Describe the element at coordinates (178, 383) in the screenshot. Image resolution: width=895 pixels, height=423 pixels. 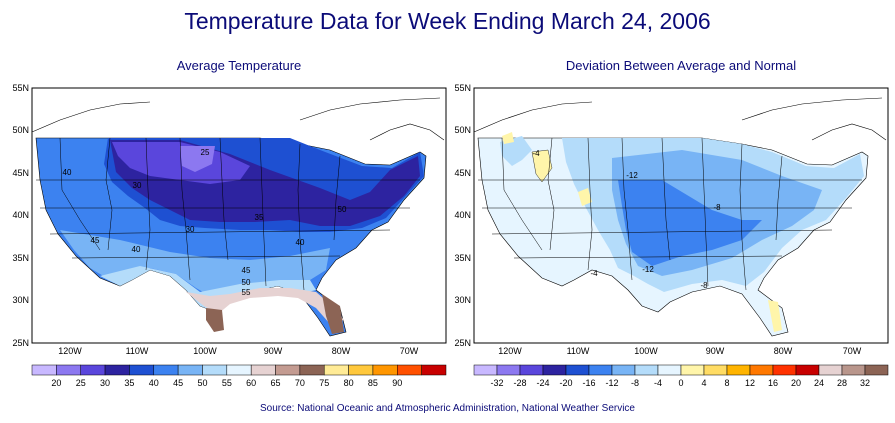
I see `legend-label: 45` at that location.